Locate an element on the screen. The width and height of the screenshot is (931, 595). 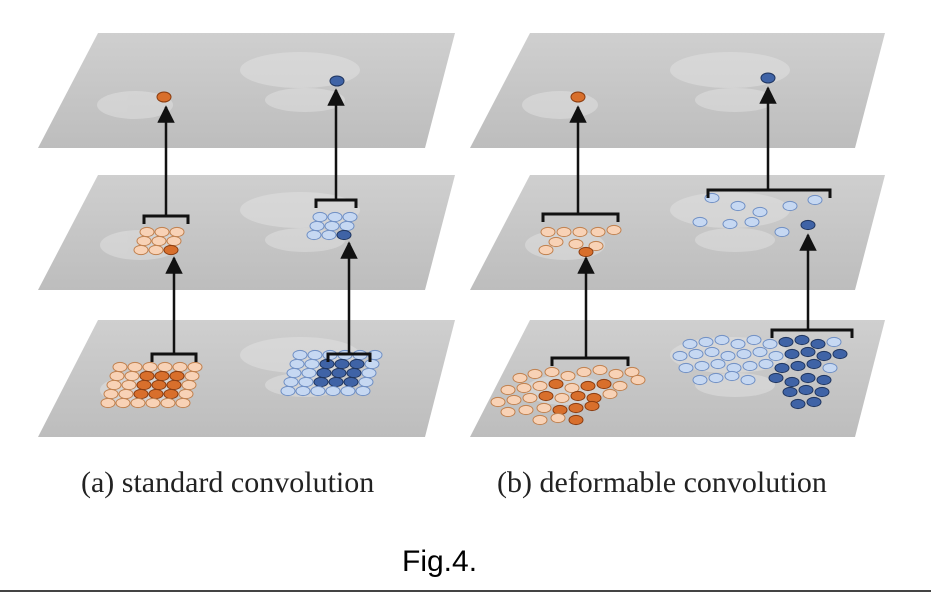
sampling-grid-orange-input is located at coordinates (151, 385).